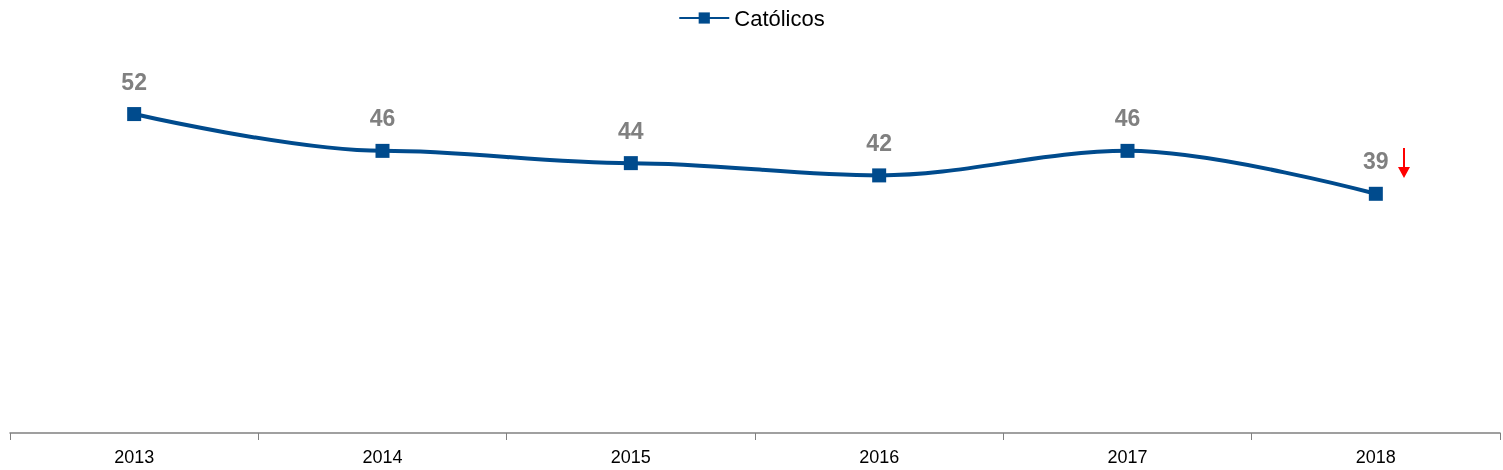 This screenshot has width=1503, height=470. What do you see at coordinates (1375, 457) in the screenshot?
I see `x-tick-label: 2018` at bounding box center [1375, 457].